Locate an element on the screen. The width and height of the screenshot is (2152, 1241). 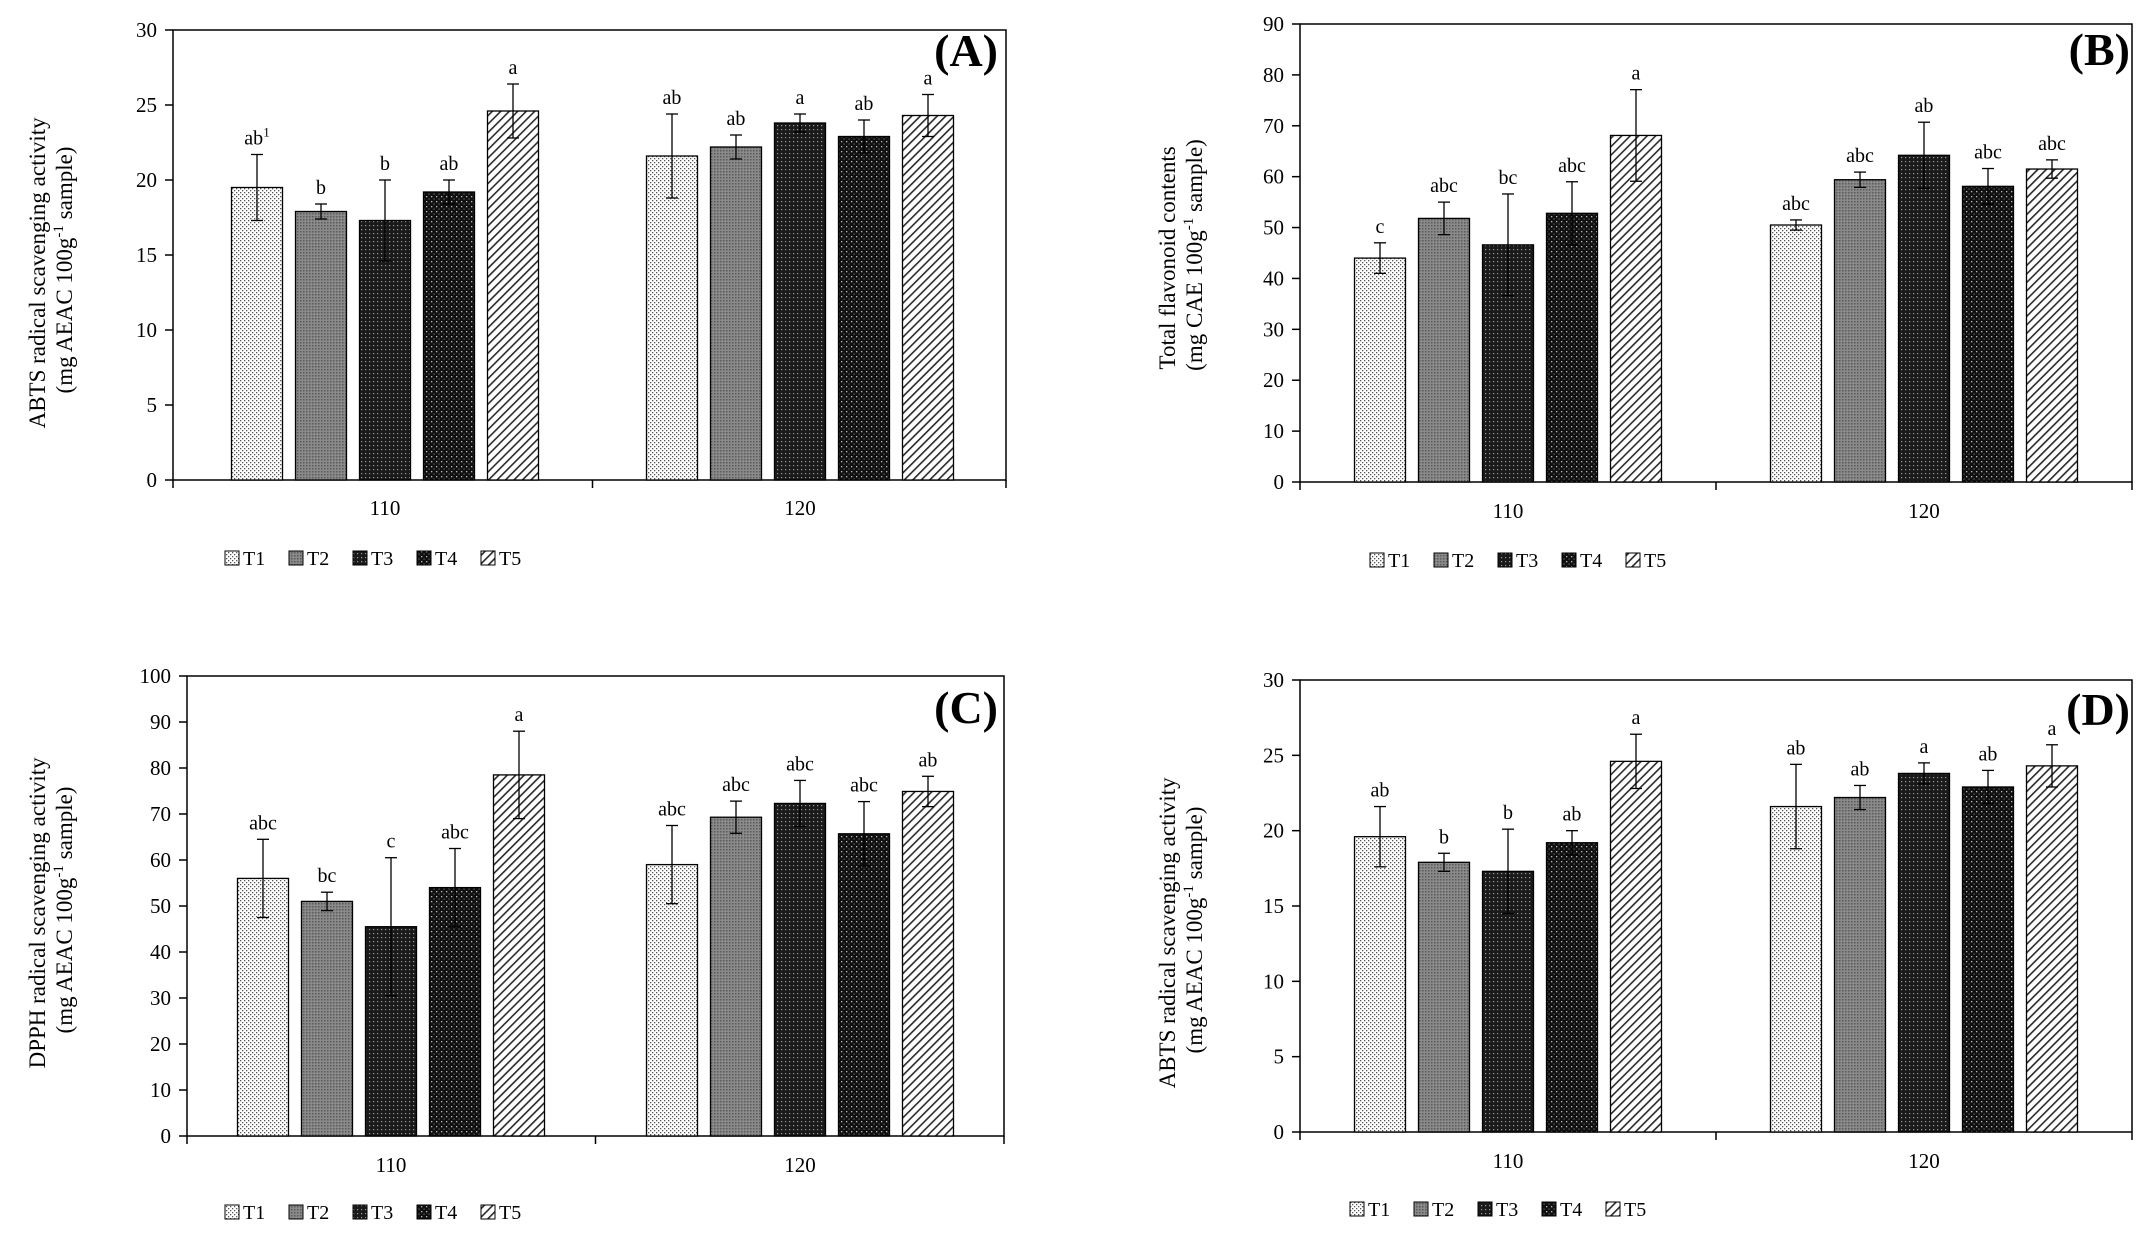
legend-label: T5 is located at coordinates (510, 1213).